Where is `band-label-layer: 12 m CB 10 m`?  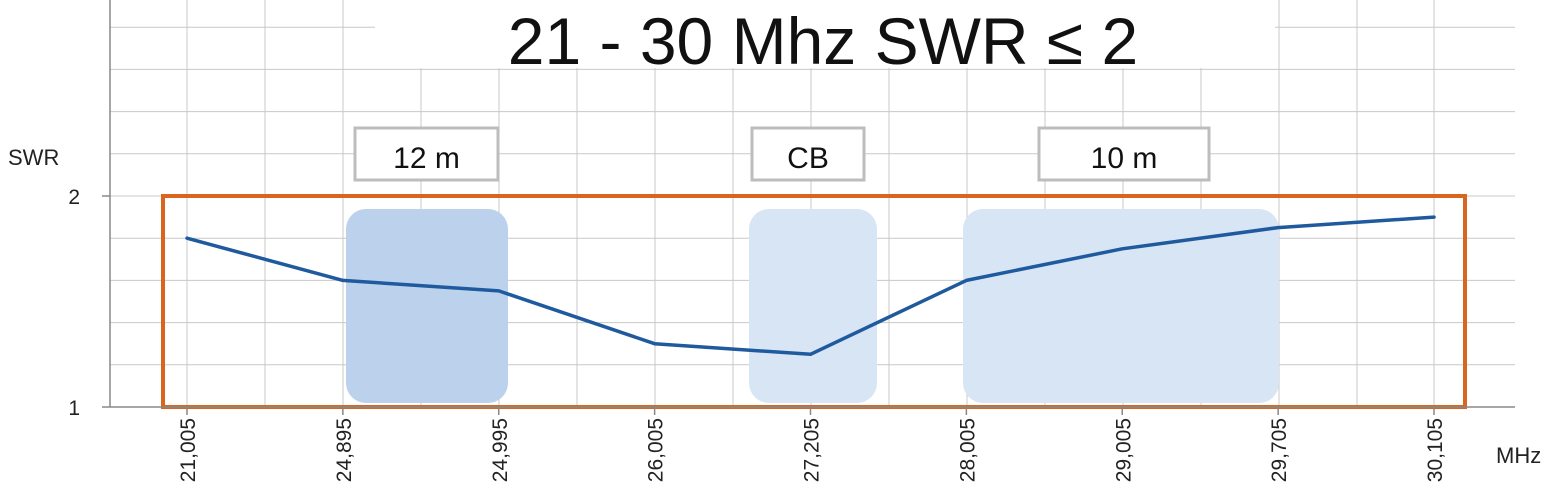
band-label-layer: 12 m CB 10 m is located at coordinates (782, 154).